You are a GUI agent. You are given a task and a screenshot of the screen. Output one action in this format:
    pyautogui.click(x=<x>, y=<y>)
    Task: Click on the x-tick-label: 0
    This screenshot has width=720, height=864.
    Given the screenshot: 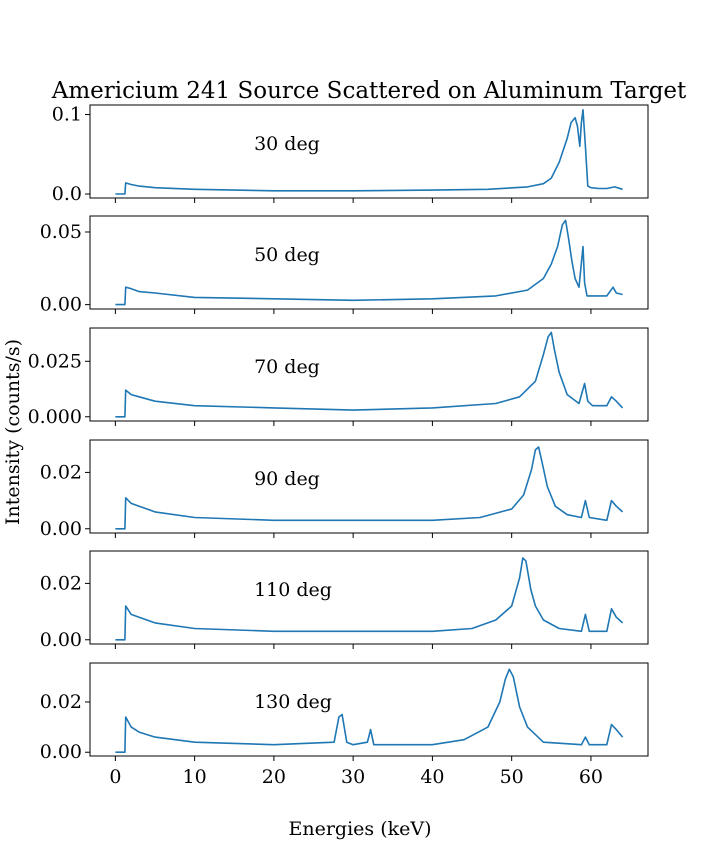 What is the action you would take?
    pyautogui.click(x=115, y=777)
    